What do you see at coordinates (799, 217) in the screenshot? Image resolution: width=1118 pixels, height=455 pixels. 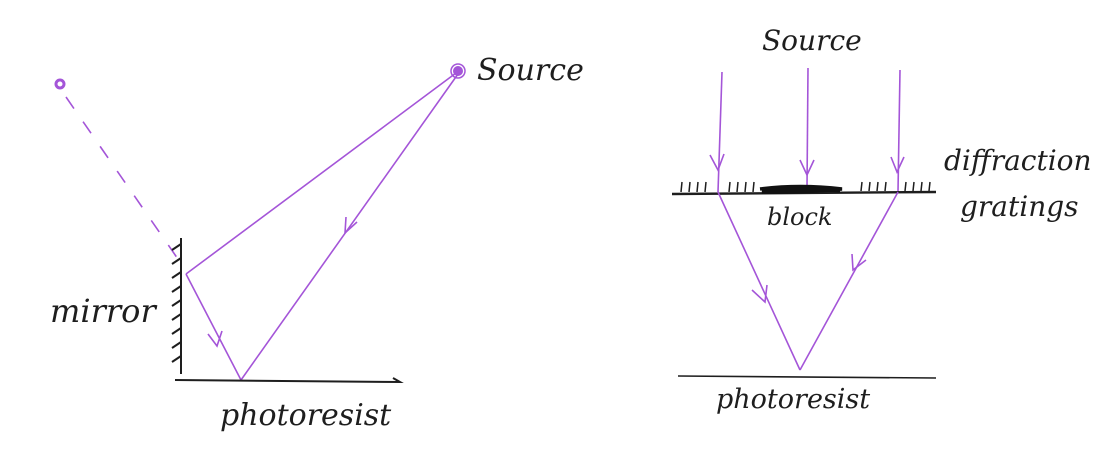 I see `block-label: block` at bounding box center [799, 217].